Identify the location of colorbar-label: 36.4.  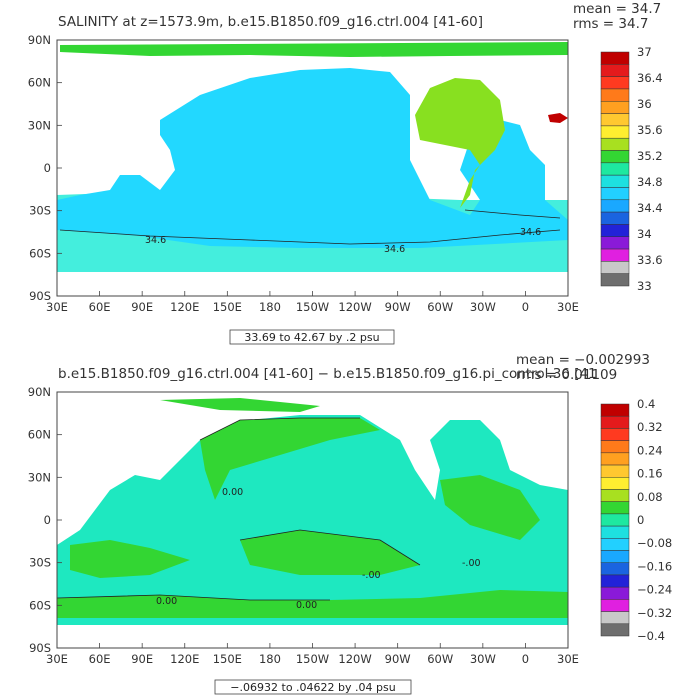
(650, 78).